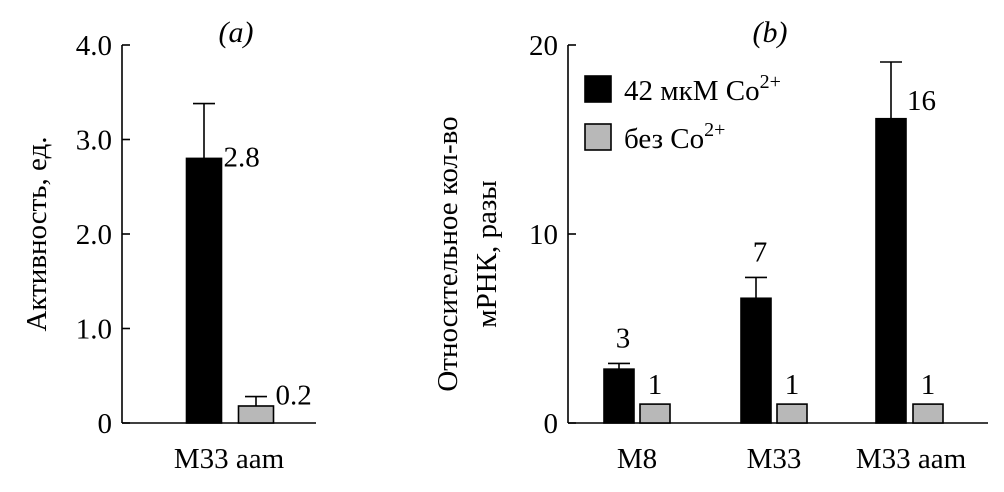 The image size is (1004, 492). I want to click on bar-value-label: 7, so click(760, 252).